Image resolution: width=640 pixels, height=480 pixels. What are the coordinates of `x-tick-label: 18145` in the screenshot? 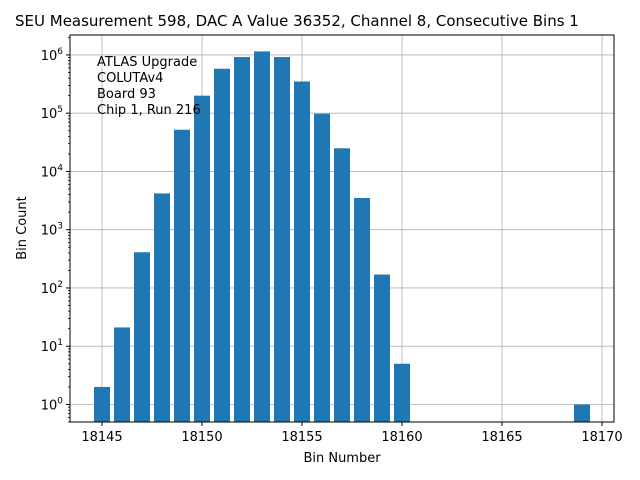 It's located at (101, 437).